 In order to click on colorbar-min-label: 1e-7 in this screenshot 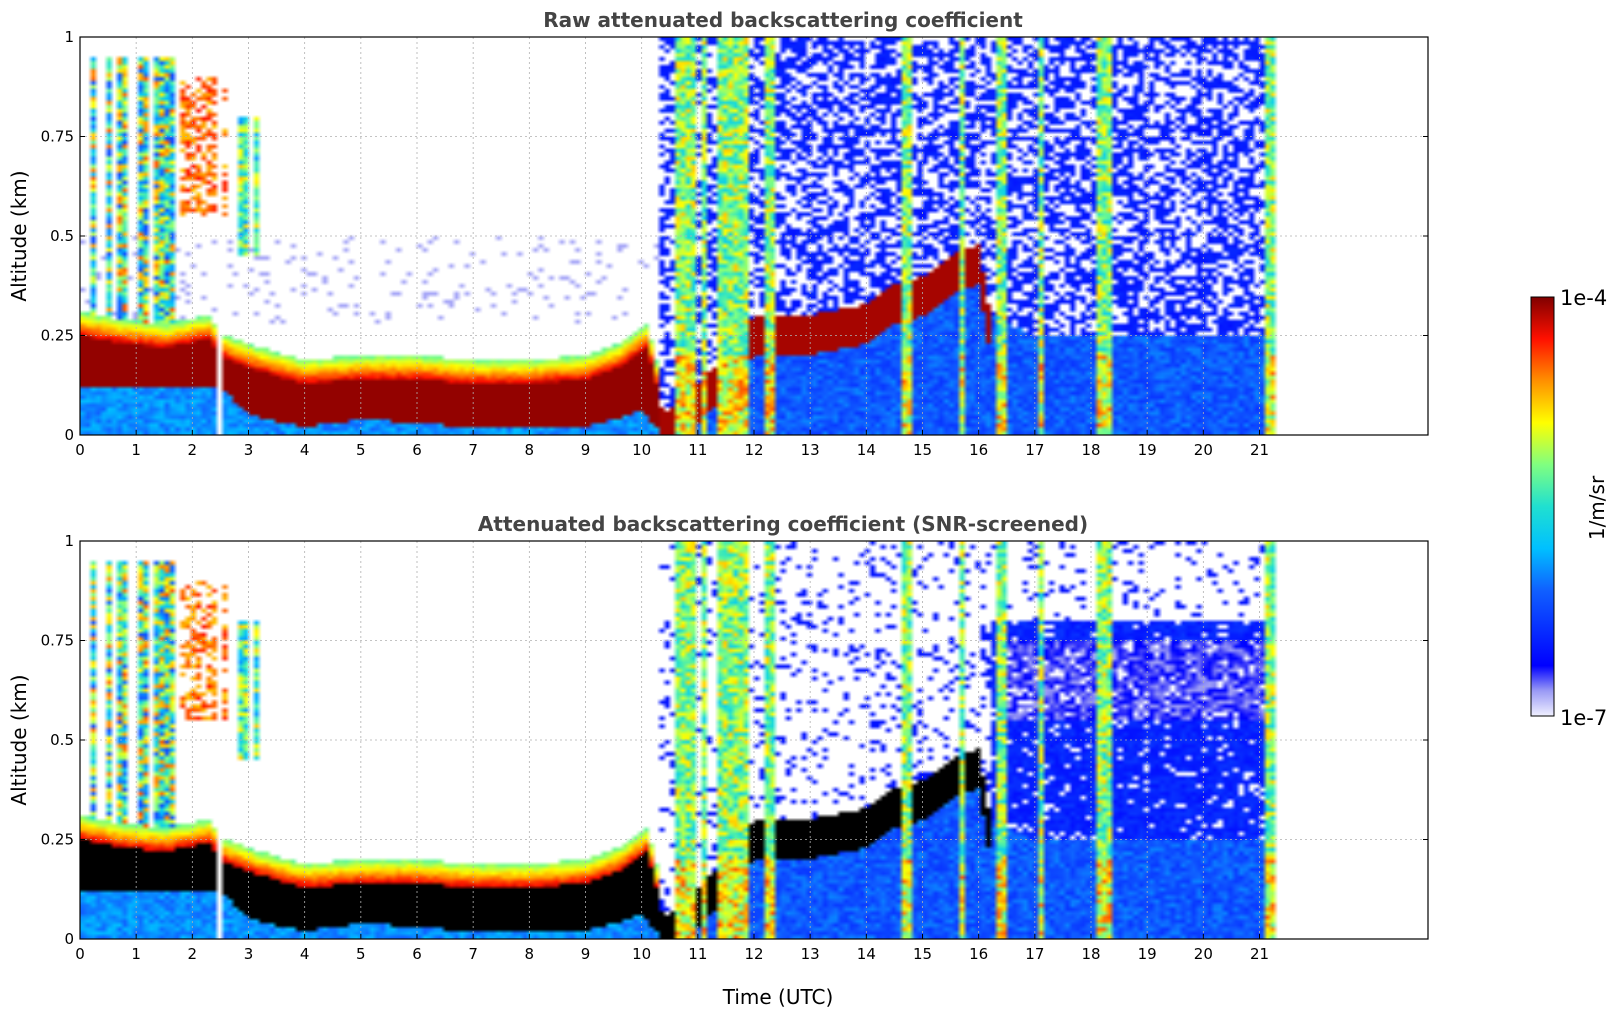, I will do `click(1583, 718)`.